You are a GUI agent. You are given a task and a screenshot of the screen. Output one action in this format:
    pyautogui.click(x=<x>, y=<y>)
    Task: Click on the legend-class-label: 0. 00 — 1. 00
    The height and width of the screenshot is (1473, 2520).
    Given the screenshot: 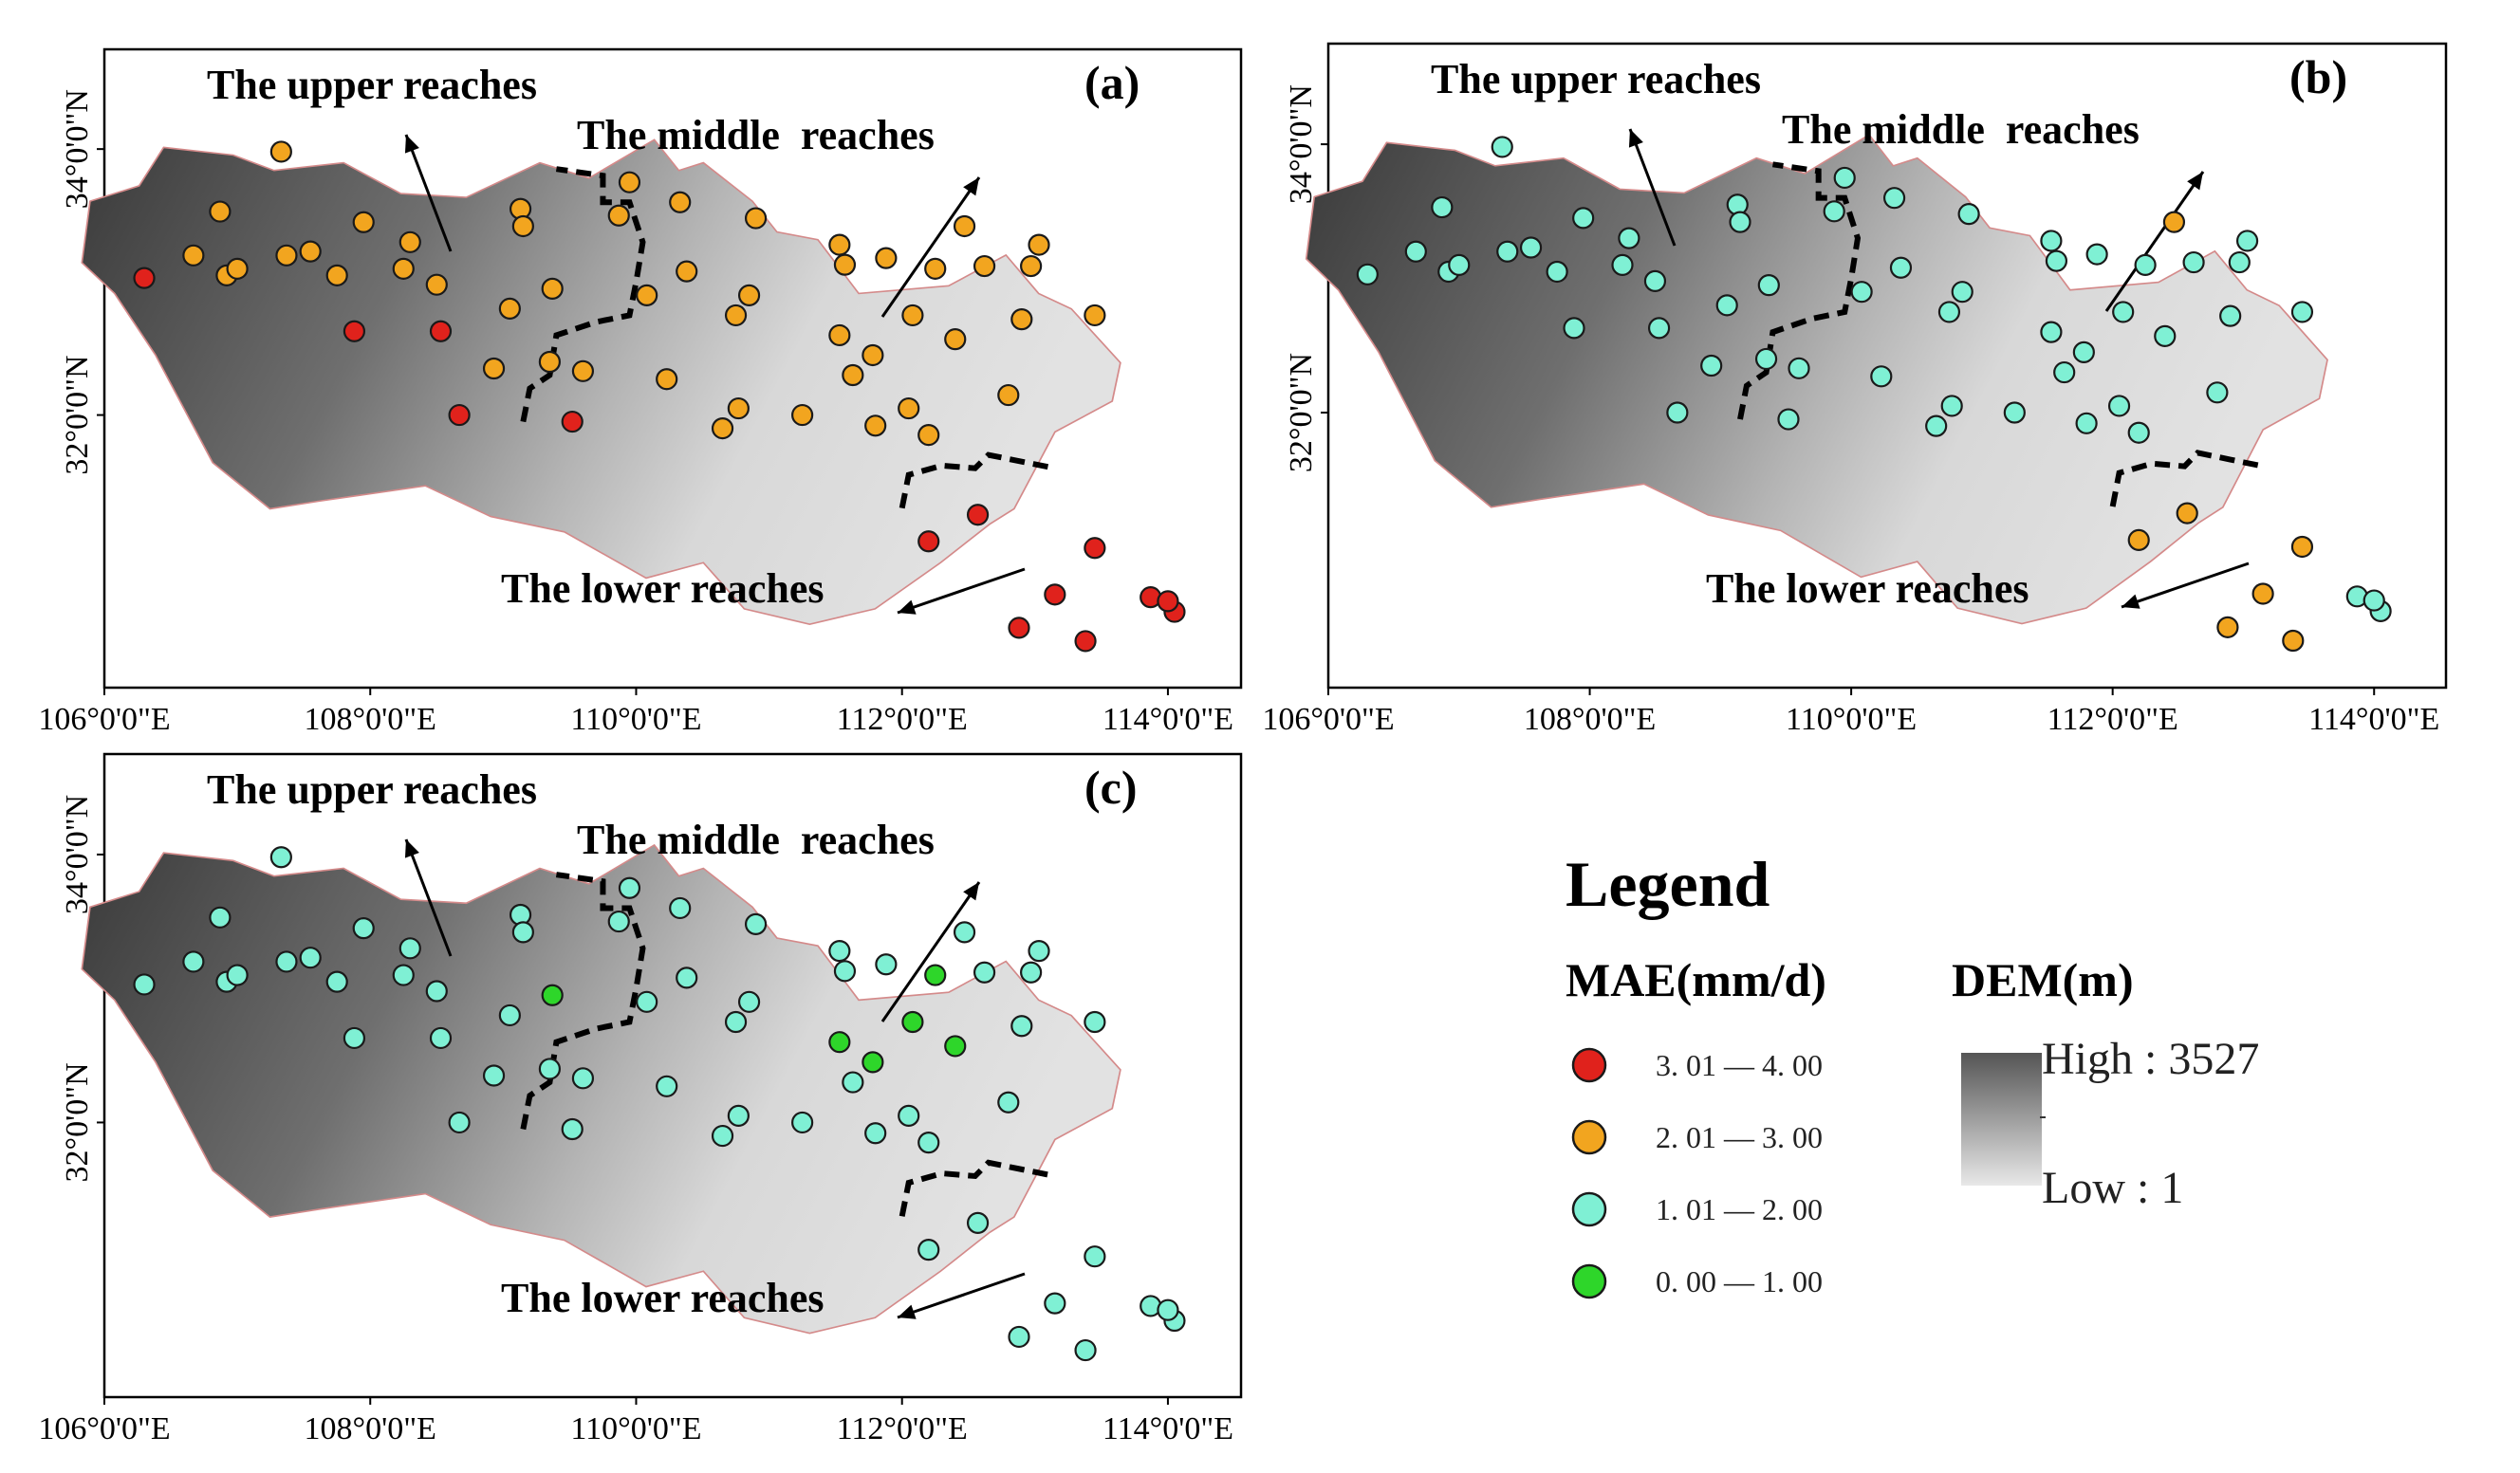 What is the action you would take?
    pyautogui.click(x=1739, y=1281)
    